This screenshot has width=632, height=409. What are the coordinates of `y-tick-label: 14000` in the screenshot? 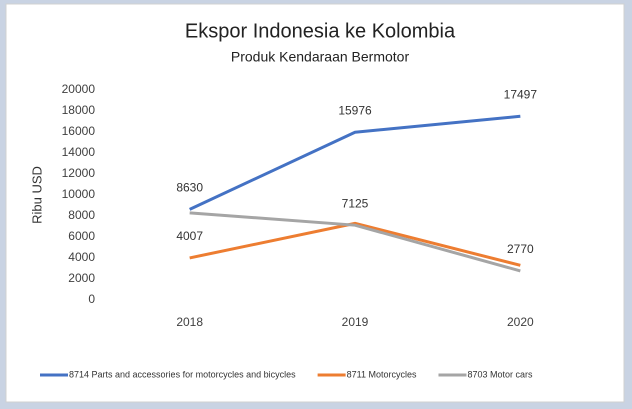 It's located at (79, 152).